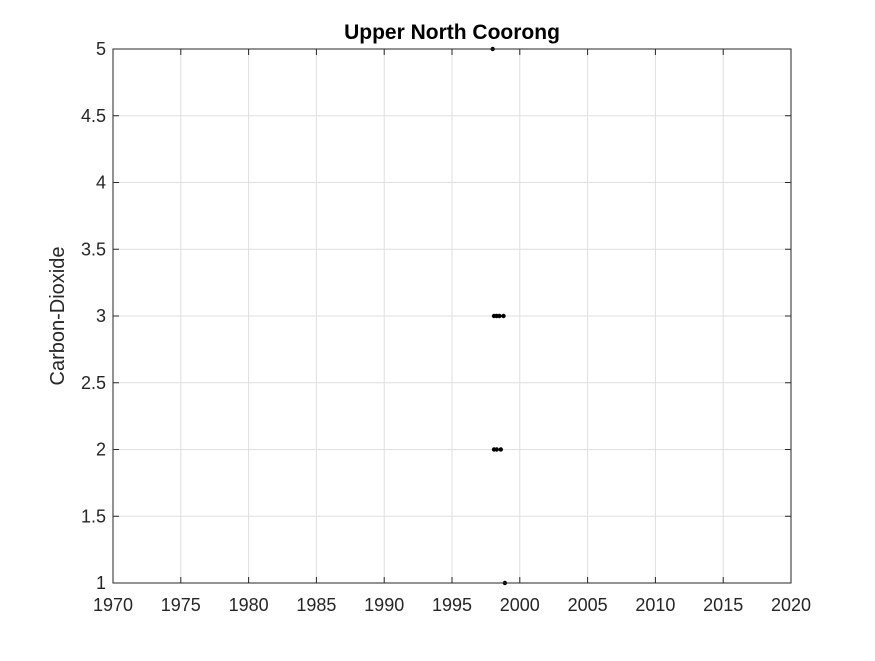  What do you see at coordinates (93, 116) in the screenshot?
I see `y-tick-label: 4.5` at bounding box center [93, 116].